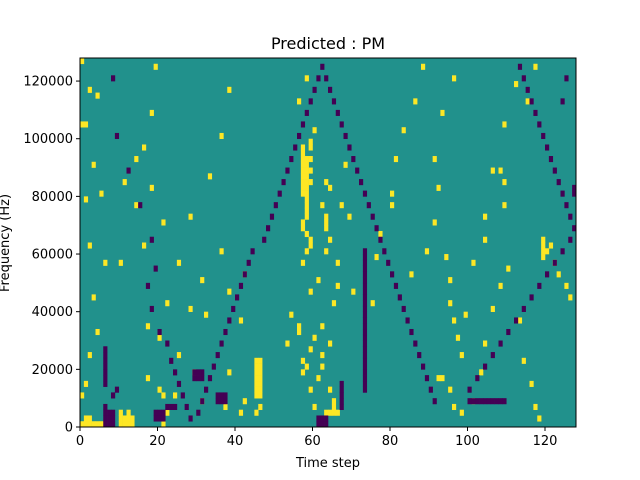 This screenshot has width=640, height=480. I want to click on x-tick-label: 60, so click(312, 441).